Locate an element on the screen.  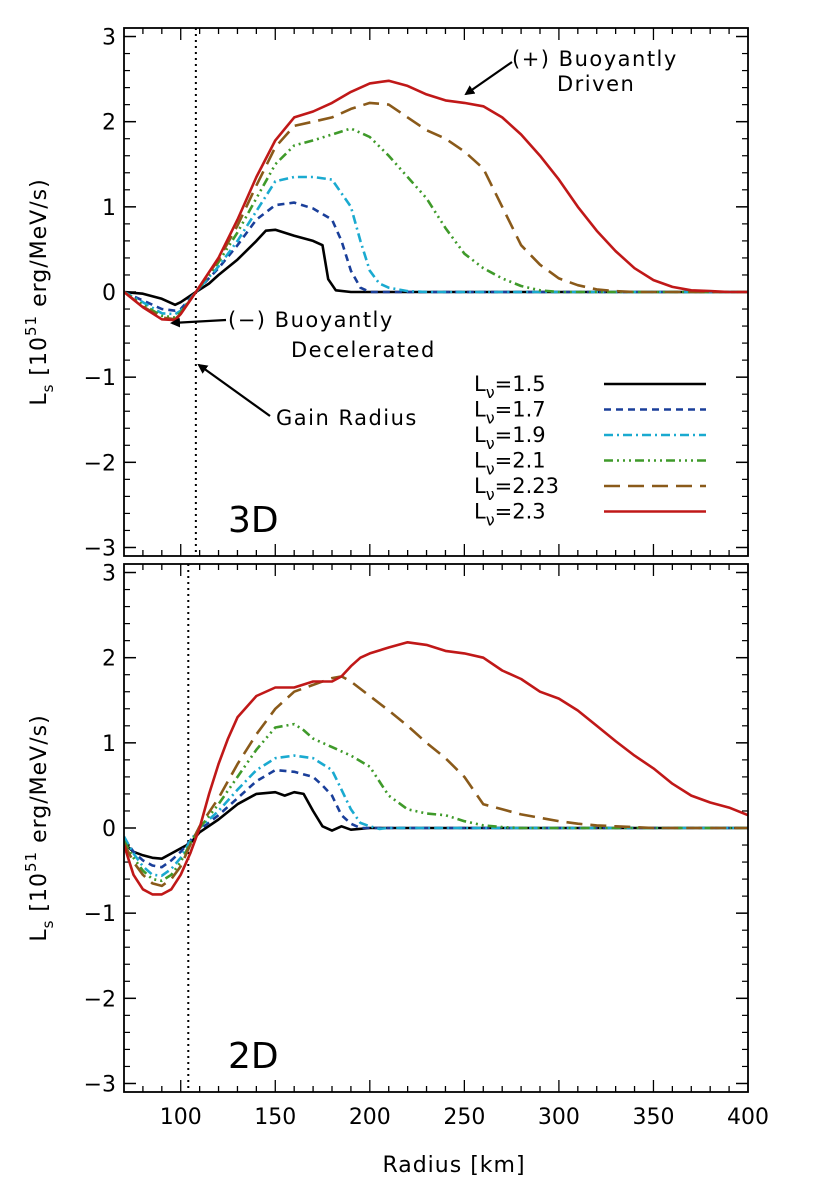
annotation-buoyantly-decelerated: (−) Buoyantly is located at coordinates (311, 320).